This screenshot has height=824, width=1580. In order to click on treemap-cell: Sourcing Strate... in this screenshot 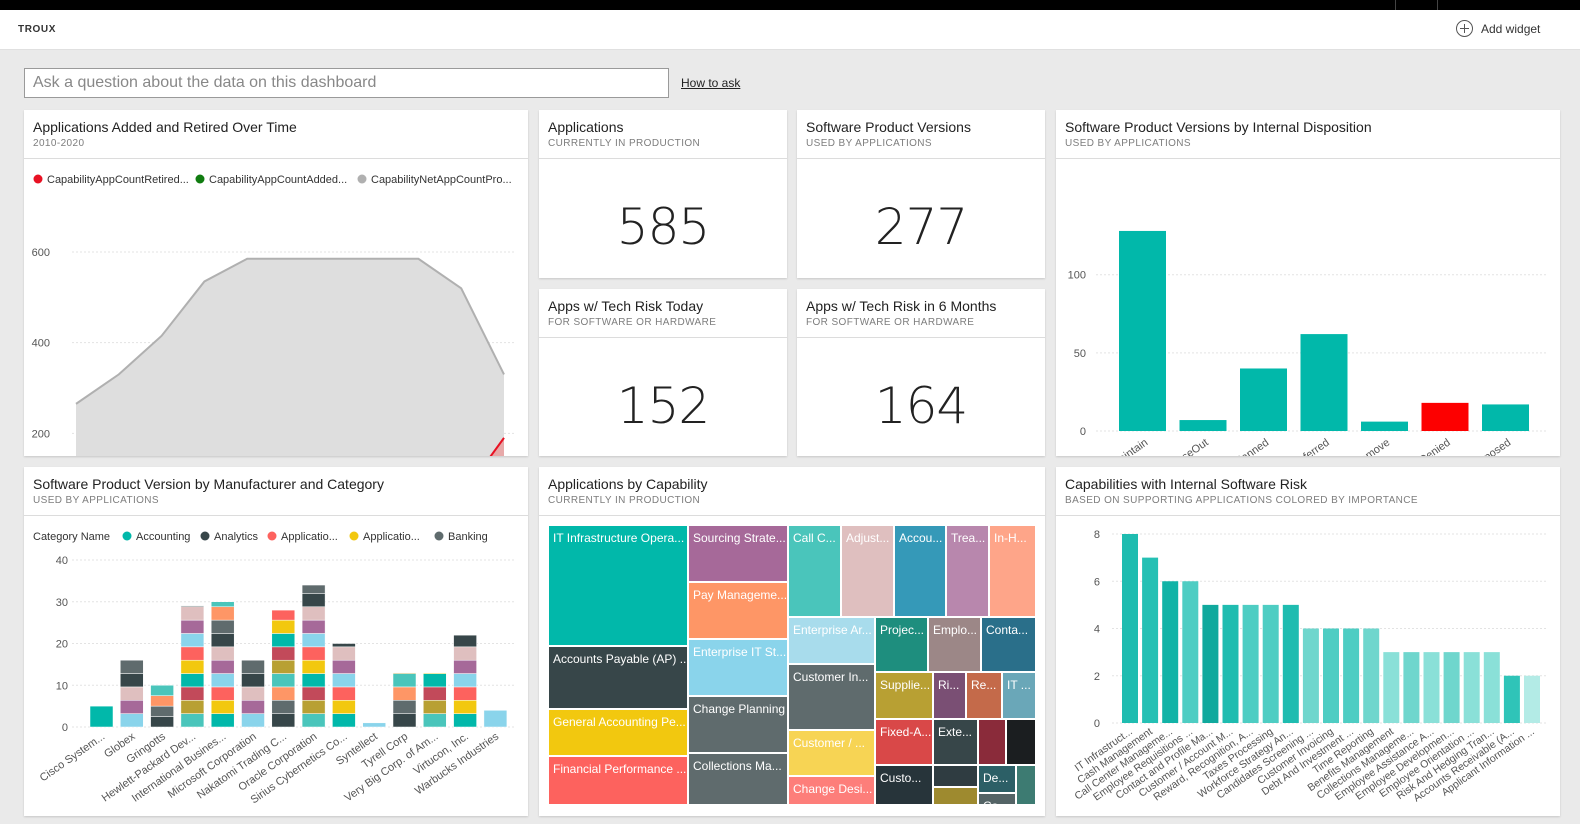, I will do `click(739, 554)`.